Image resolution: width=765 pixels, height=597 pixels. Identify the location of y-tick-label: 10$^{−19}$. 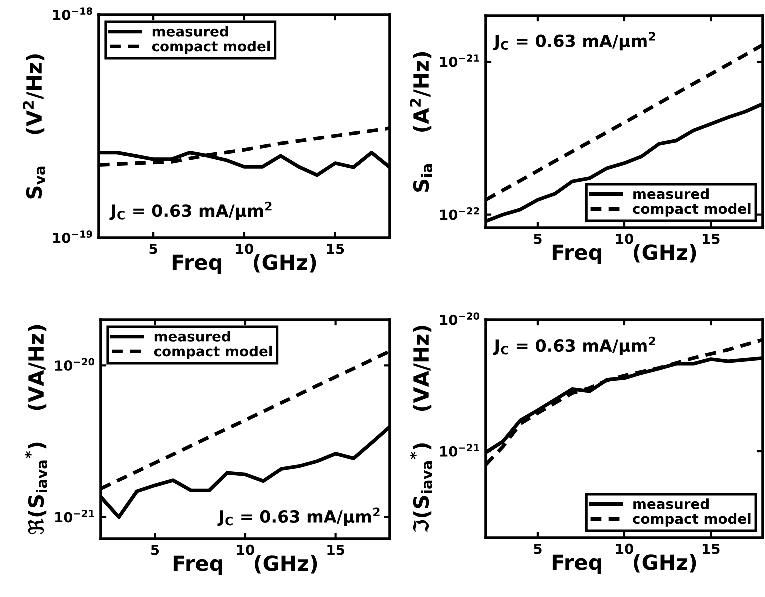
(72, 237).